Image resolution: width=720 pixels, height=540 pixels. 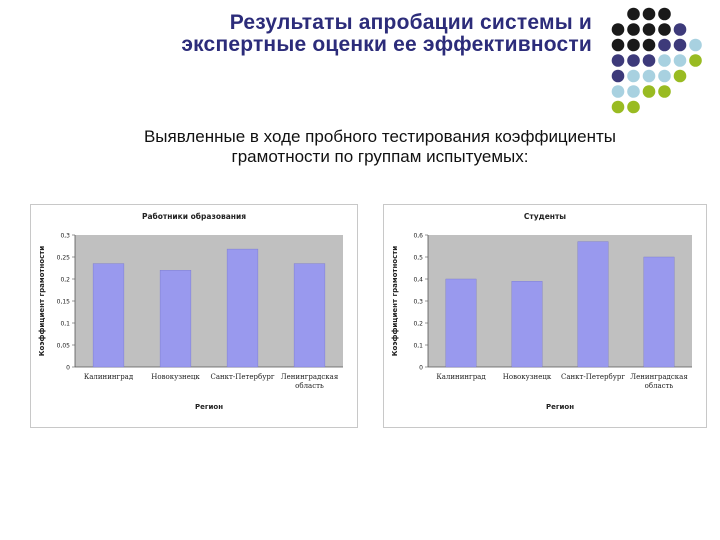 What do you see at coordinates (418, 346) in the screenshot?
I see `chart1-y-tick-label: 0,1` at bounding box center [418, 346].